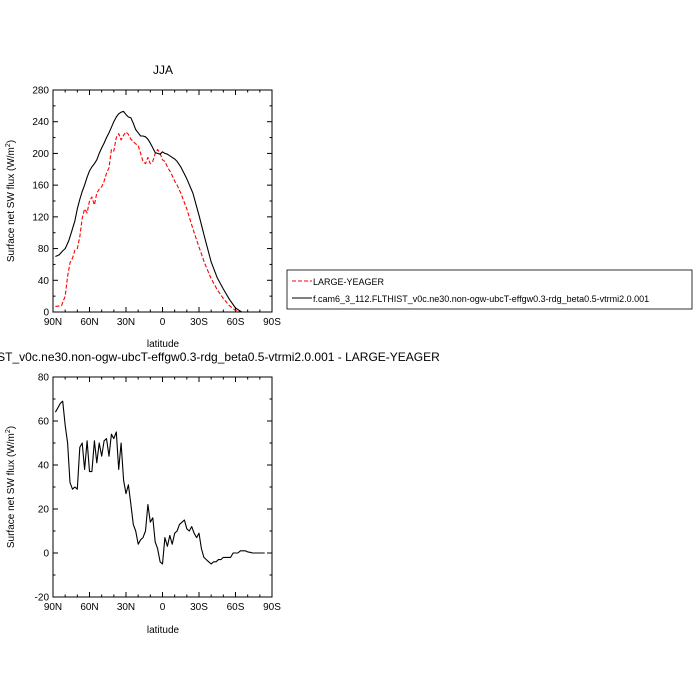  I want to click on bottom-panel-x-axis-label: latitude, so click(163, 630).